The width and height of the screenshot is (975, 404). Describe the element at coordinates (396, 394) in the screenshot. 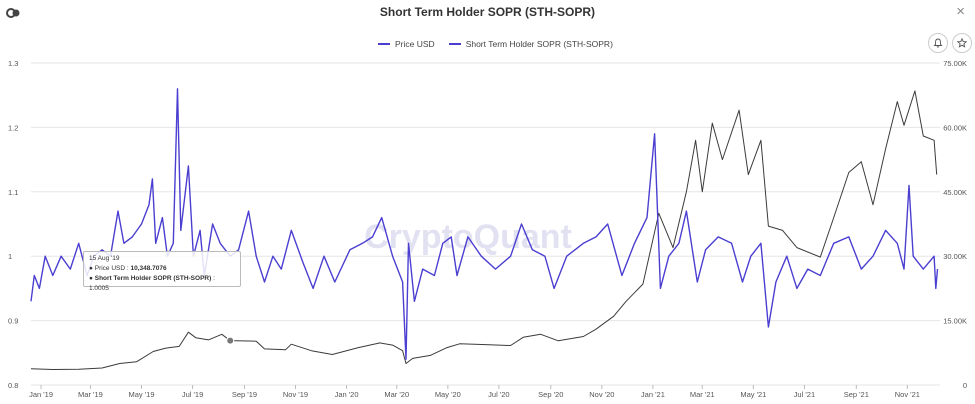

I see `x-tick-label: Mar '20` at that location.